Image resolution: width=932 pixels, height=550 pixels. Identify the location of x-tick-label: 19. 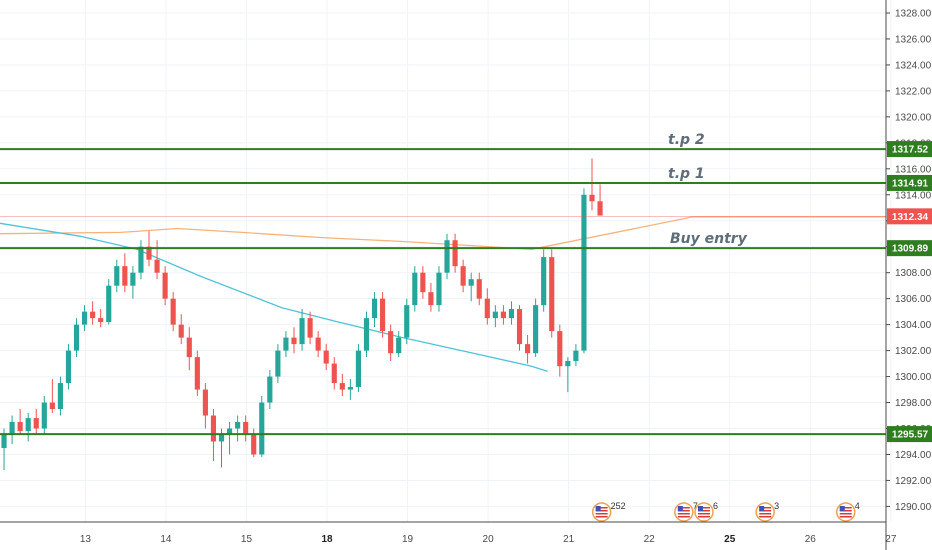
(408, 539).